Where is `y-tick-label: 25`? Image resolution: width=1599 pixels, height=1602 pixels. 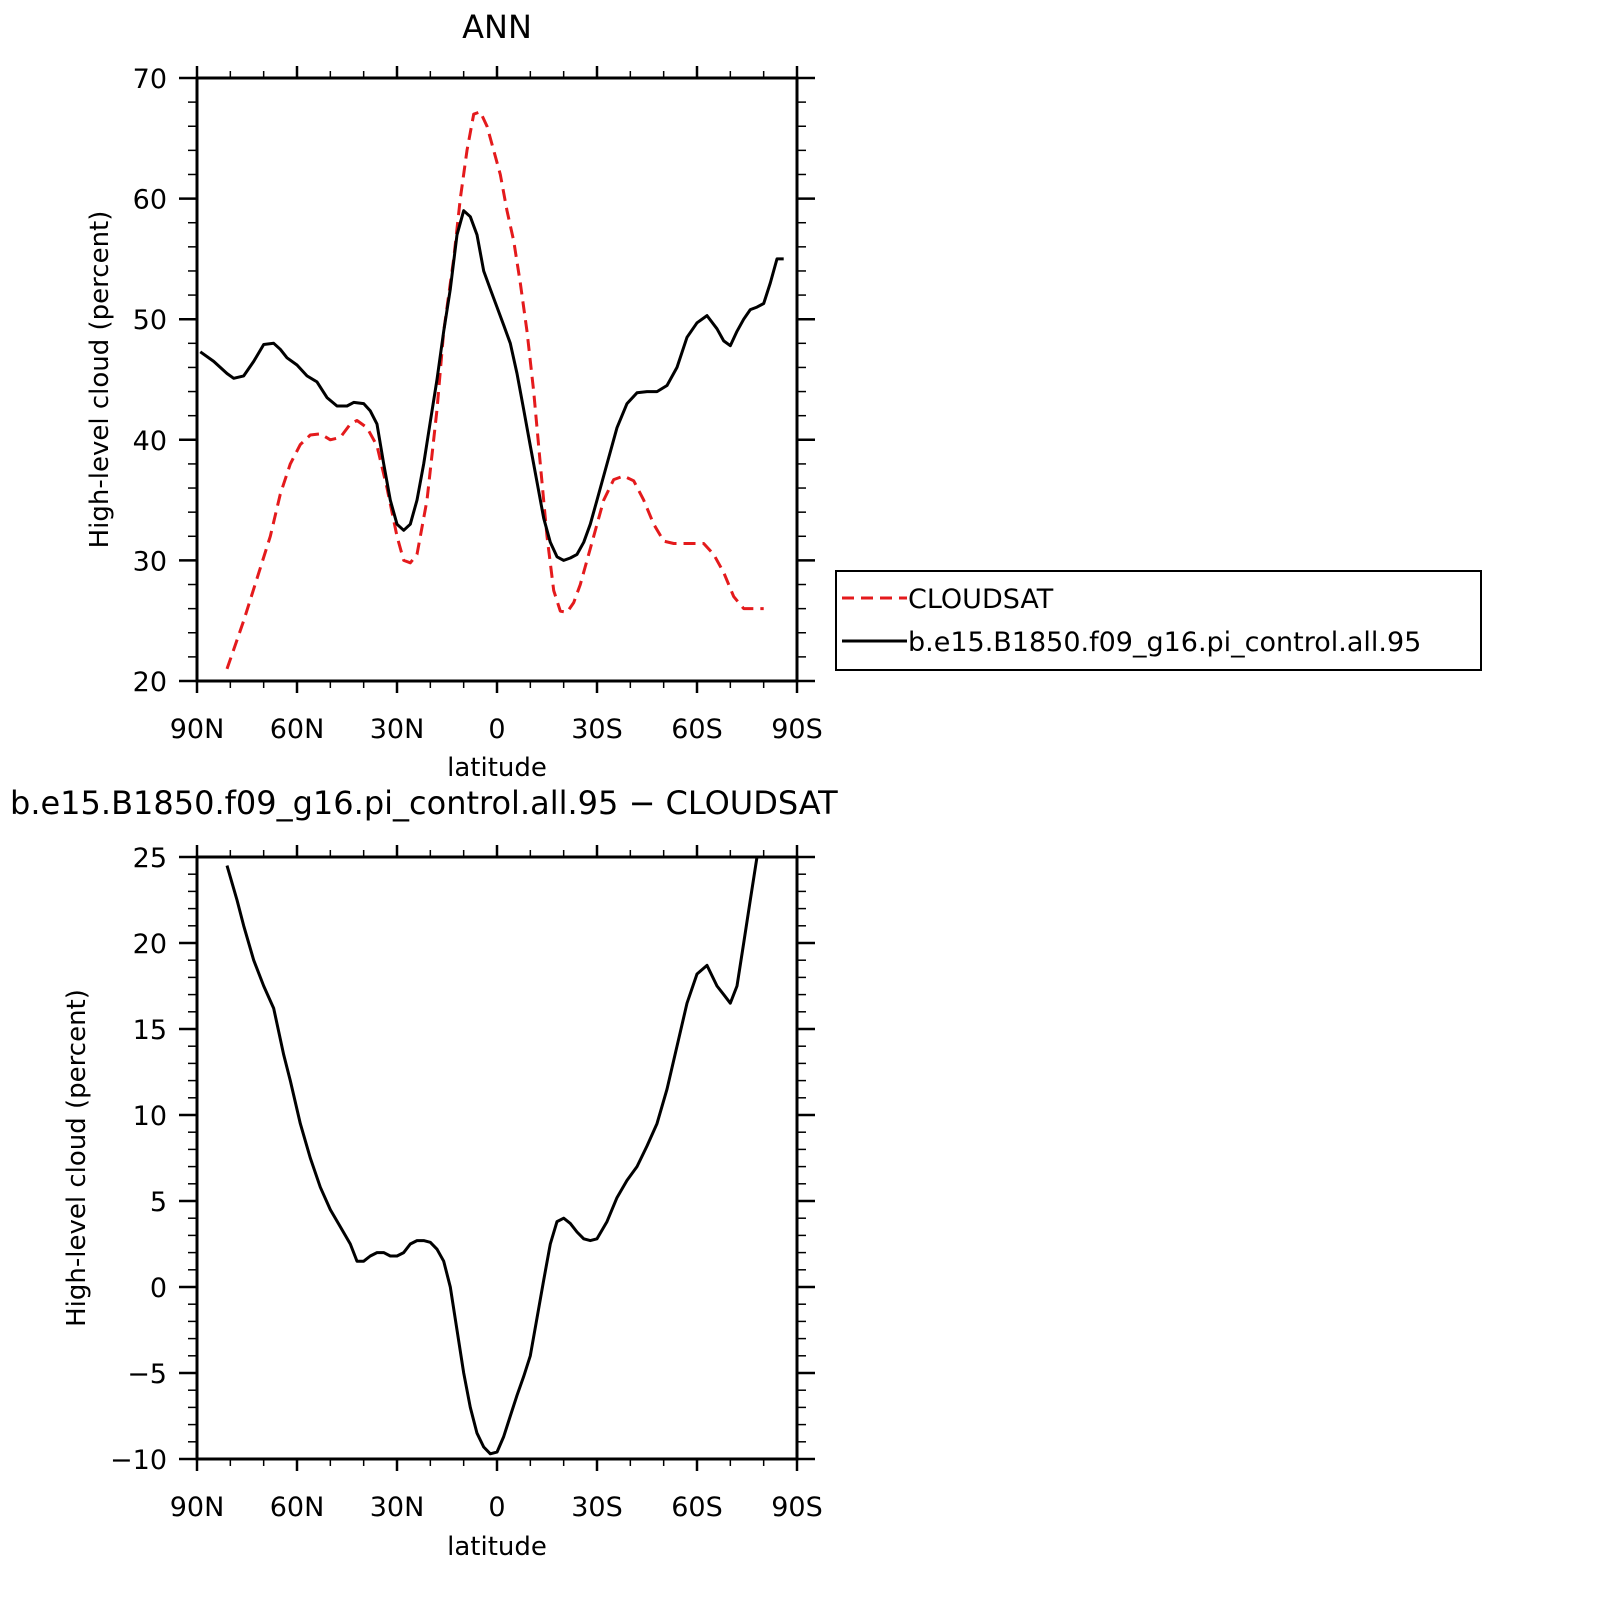 y-tick-label: 25 is located at coordinates (150, 858).